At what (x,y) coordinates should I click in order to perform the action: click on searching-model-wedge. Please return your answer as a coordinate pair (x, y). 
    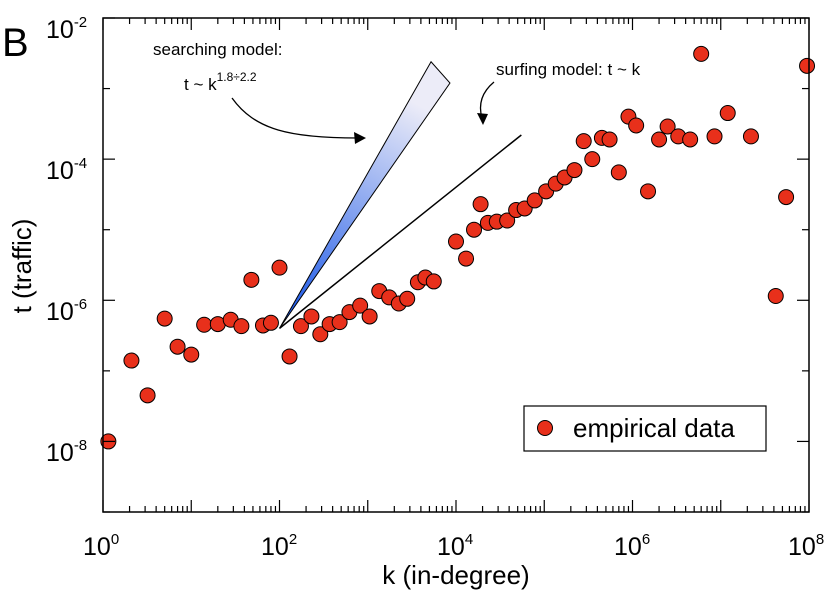
    Looking at the image, I should click on (365, 194).